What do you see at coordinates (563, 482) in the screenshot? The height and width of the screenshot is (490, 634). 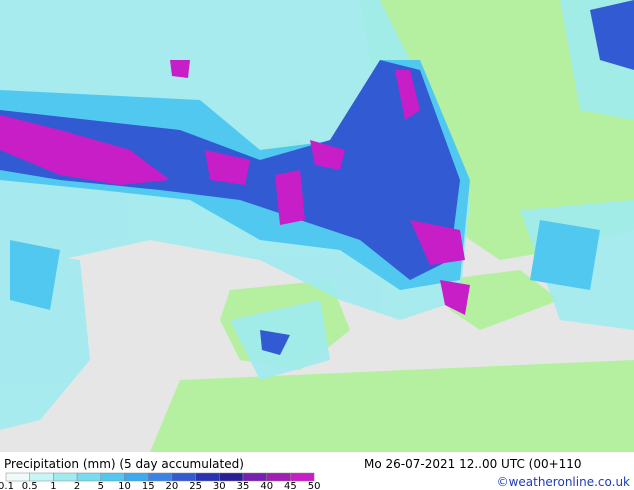 I see `credit: ©weatheronline.co.uk` at bounding box center [563, 482].